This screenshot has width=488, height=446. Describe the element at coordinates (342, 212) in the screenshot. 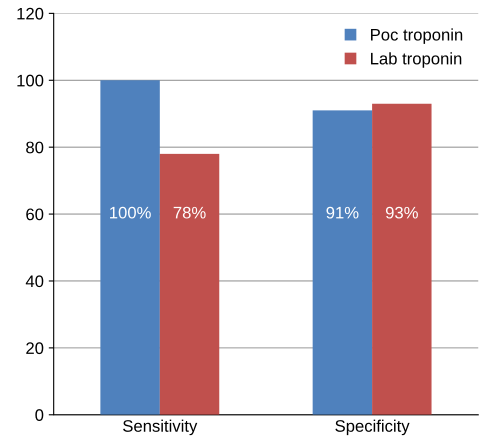

I see `data-label: 91%` at that location.